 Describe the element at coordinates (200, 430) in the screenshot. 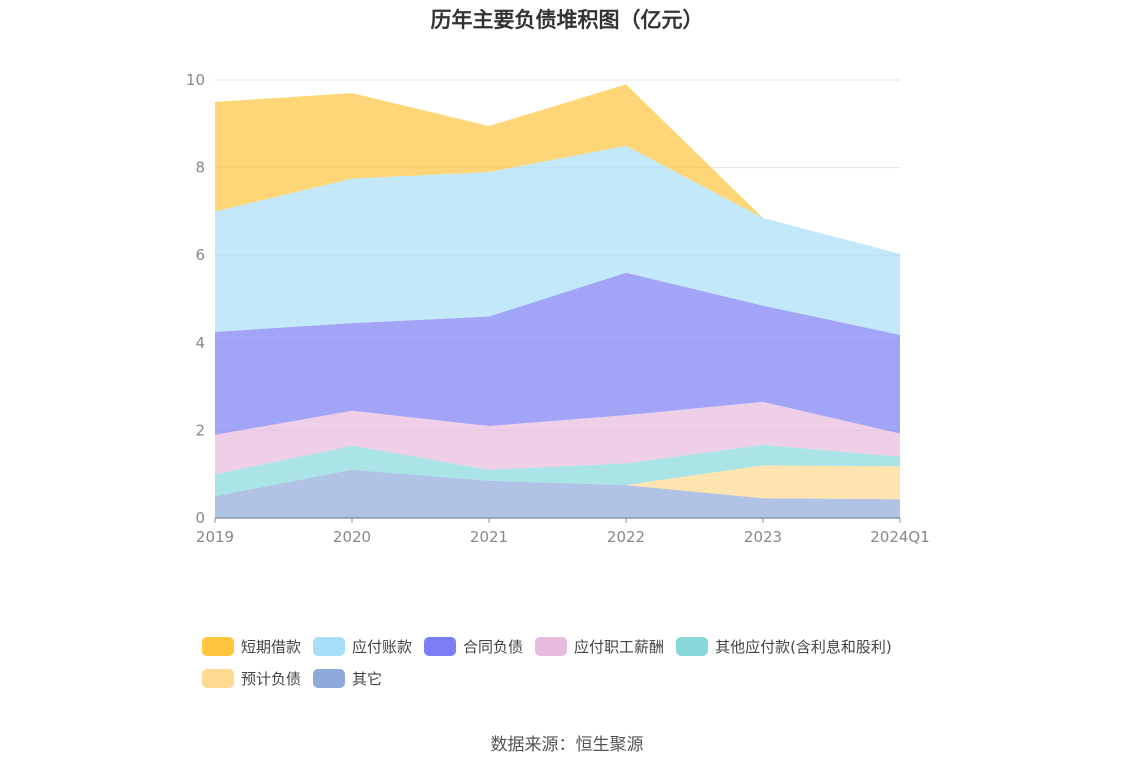

I see `y-tick-label: 2` at that location.